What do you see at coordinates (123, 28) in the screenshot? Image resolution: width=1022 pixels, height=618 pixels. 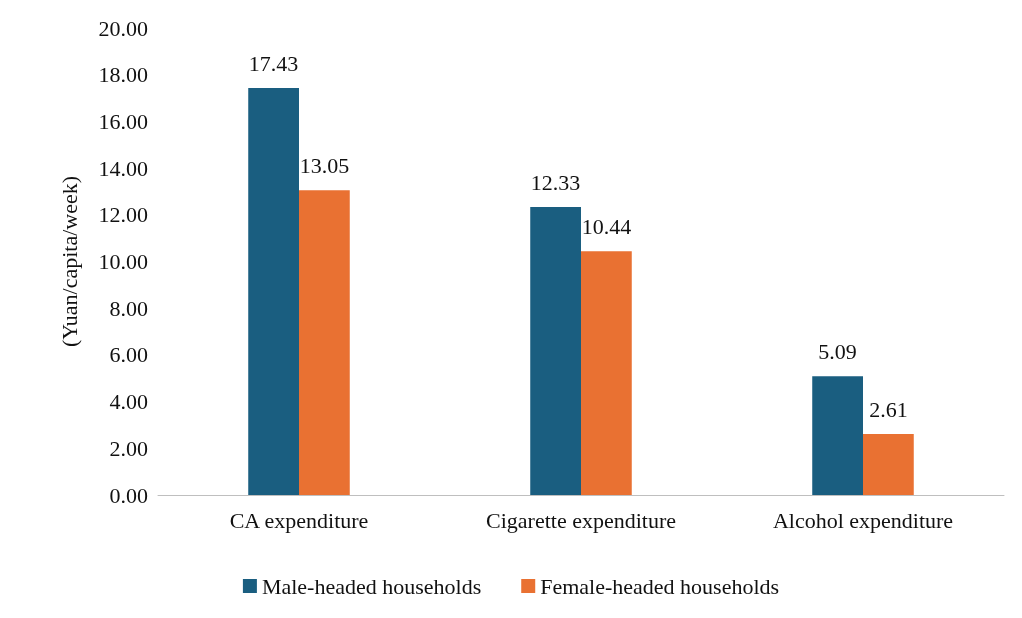 I see `y-tick-label: 20.00` at bounding box center [123, 28].